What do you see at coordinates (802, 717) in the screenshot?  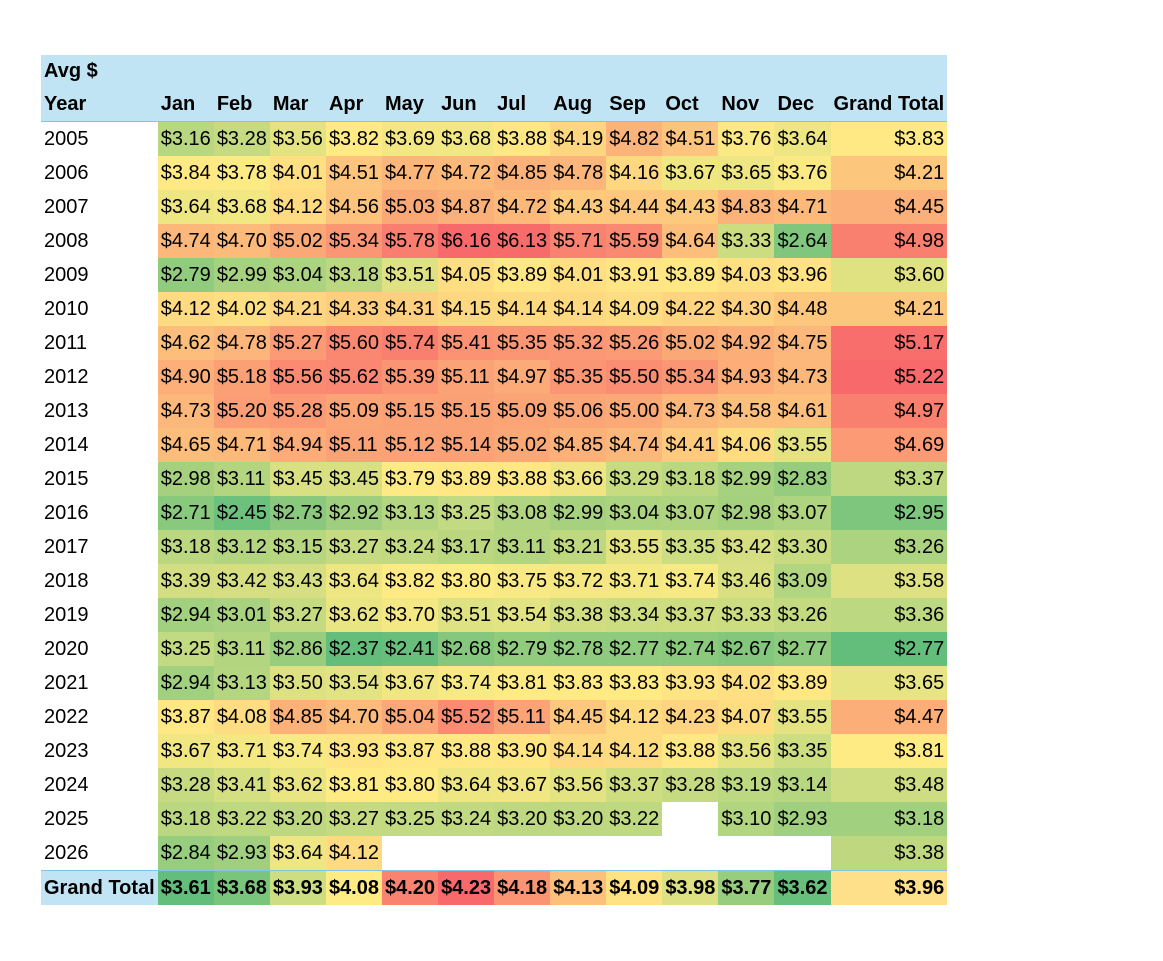 I see `value-cell: $3.55` at bounding box center [802, 717].